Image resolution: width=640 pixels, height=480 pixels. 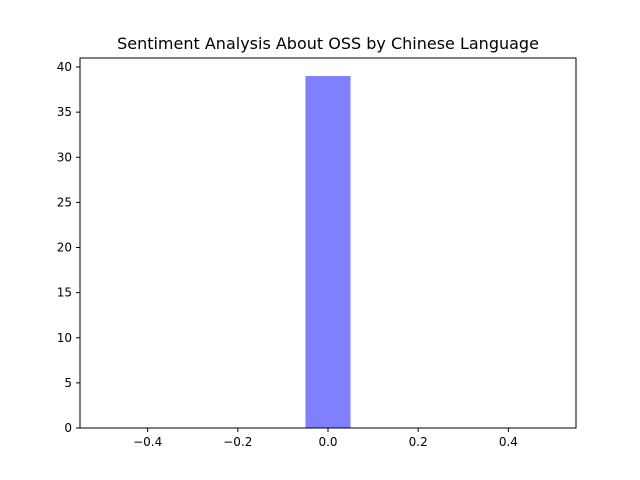 I want to click on y-tick-label: 40, so click(x=64, y=67).